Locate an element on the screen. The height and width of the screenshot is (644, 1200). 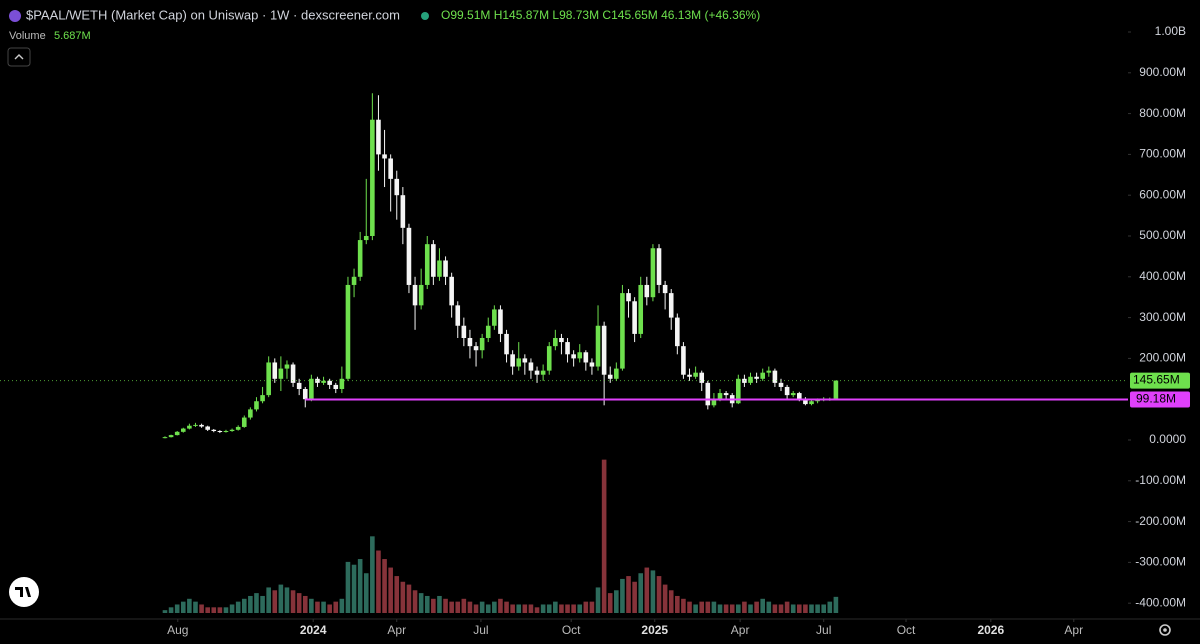
collapse-box is located at coordinates (19, 57).